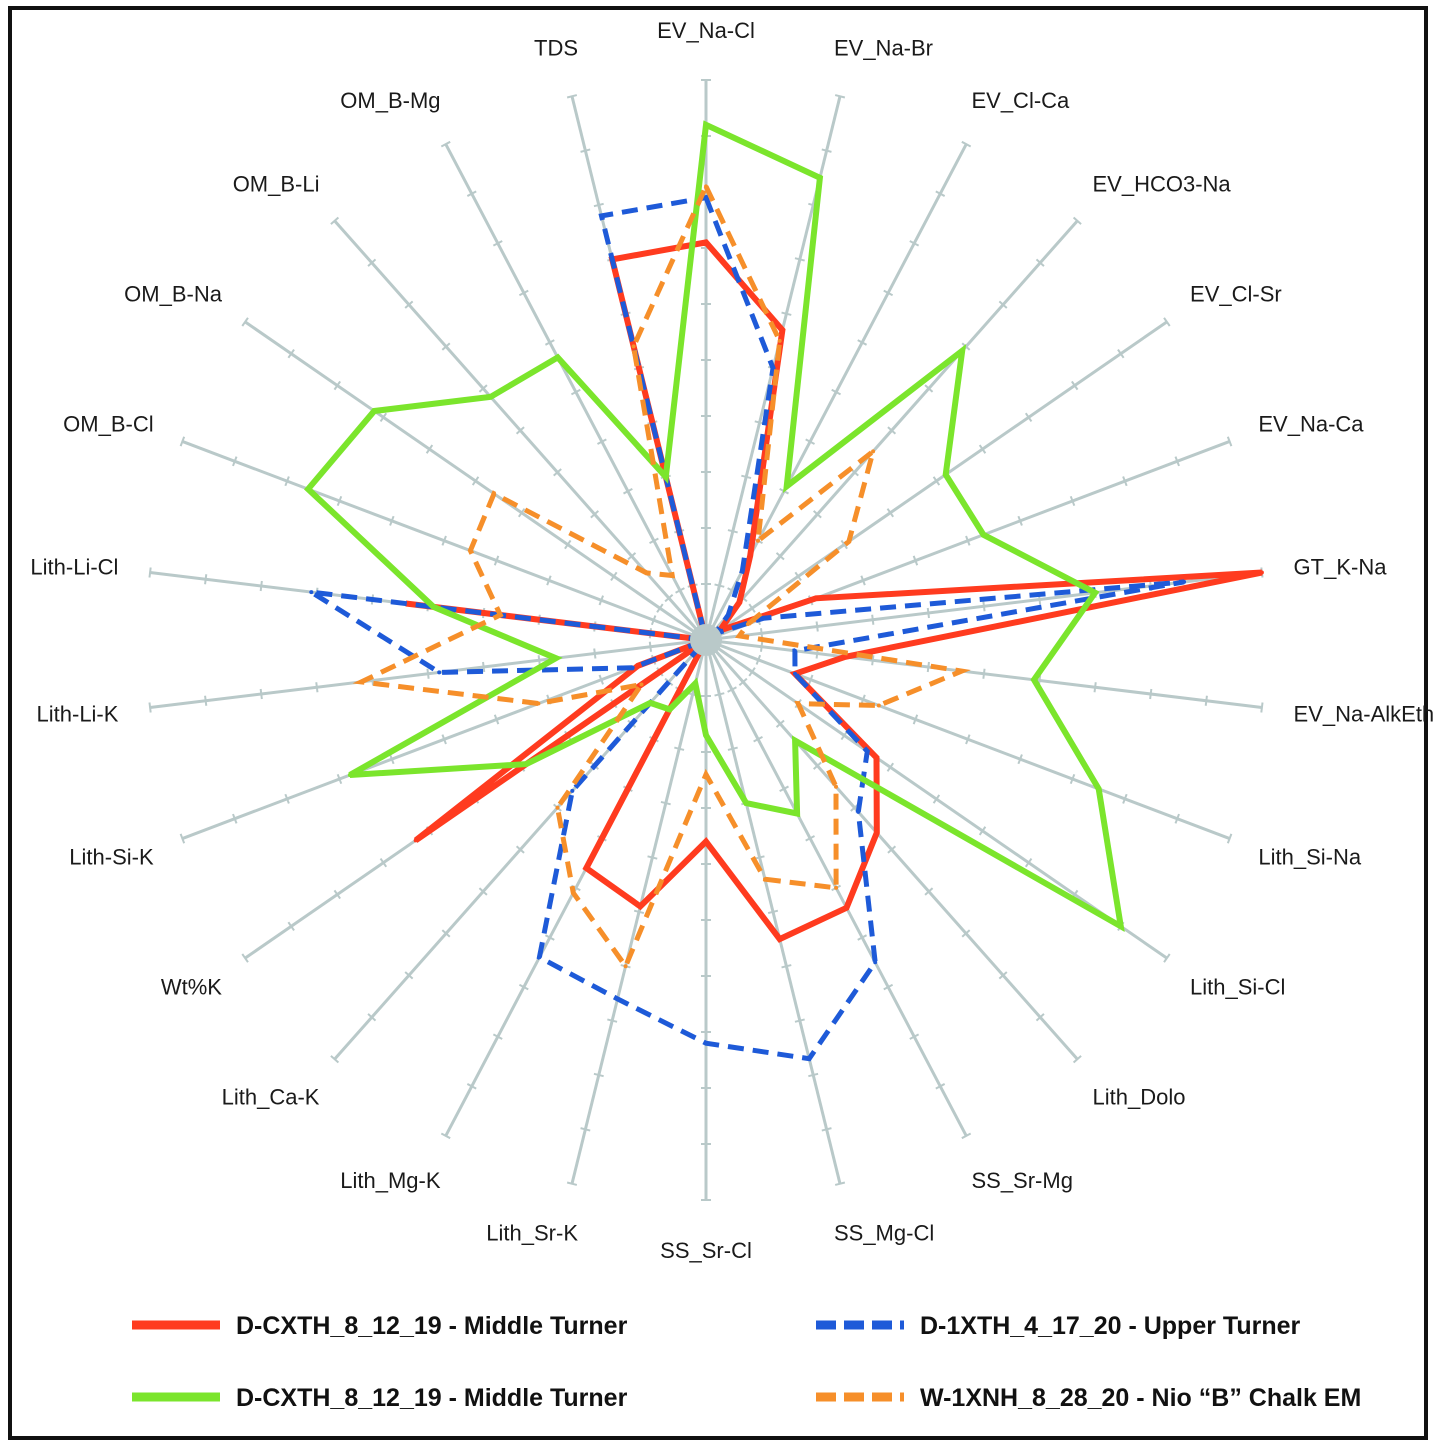 This screenshot has width=1440, height=1450. I want to click on legend-label-4: W-1XNH_8_28_20 - Nio “B” Chalk EM, so click(1140, 1398).